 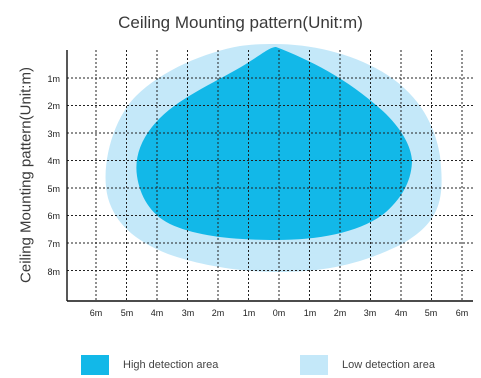 What do you see at coordinates (53, 106) in the screenshot?
I see `y-tick-label: 2m` at bounding box center [53, 106].